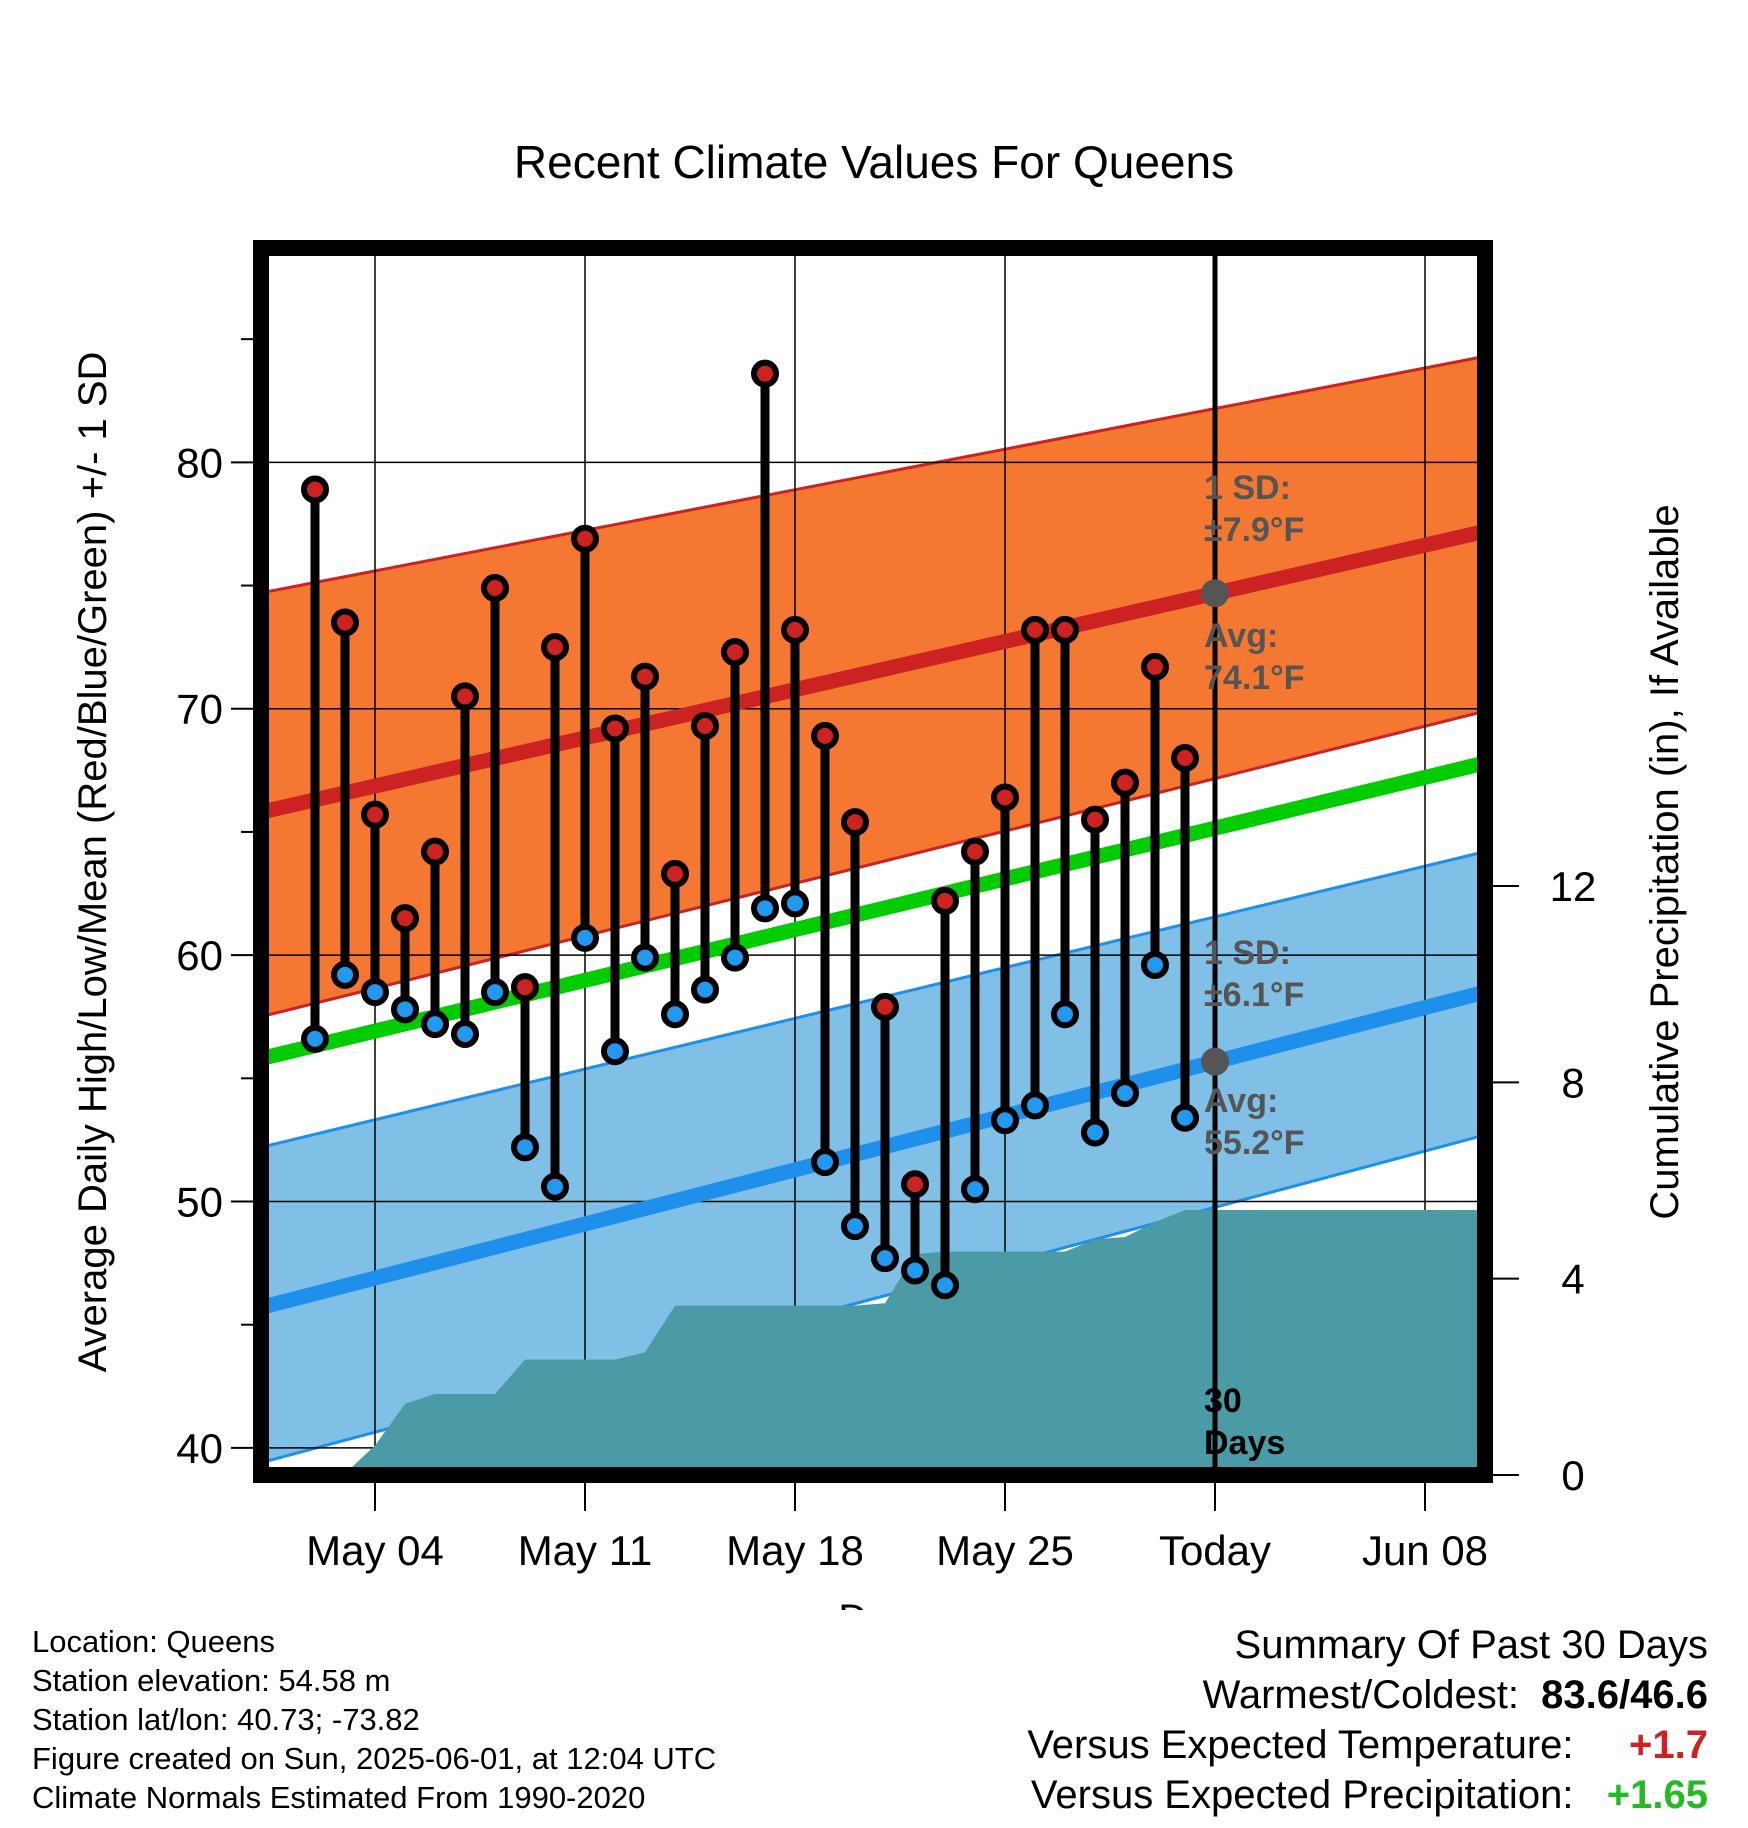  Describe the element at coordinates (199, 955) in the screenshot. I see `y-left-tick-label: 60` at that location.